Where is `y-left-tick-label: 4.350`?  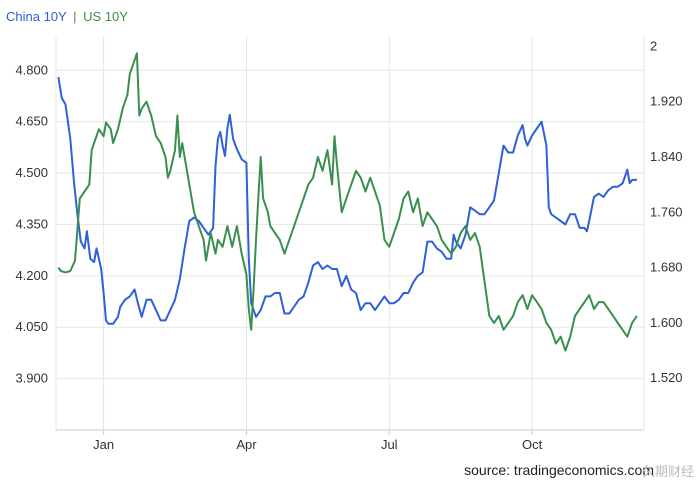
y-left-tick-label: 4.350 is located at coordinates (31, 223).